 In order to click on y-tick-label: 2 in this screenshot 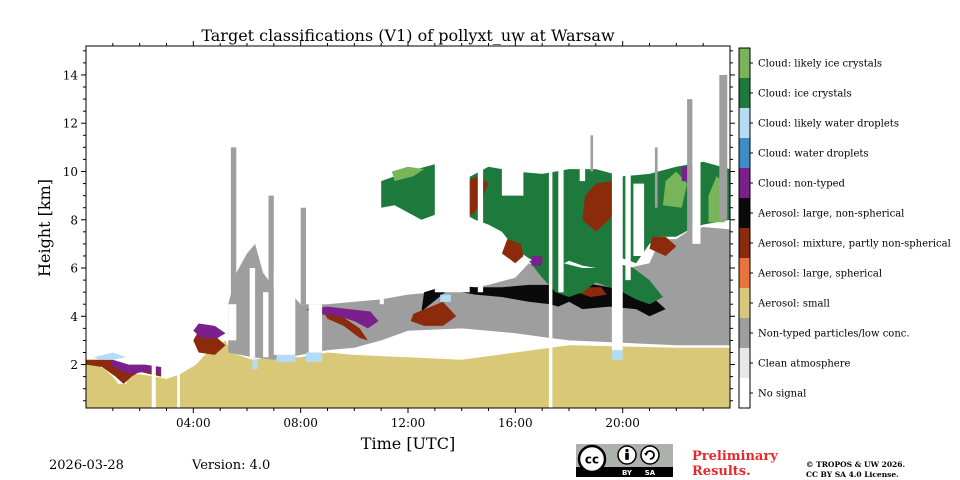, I will do `click(74, 365)`.